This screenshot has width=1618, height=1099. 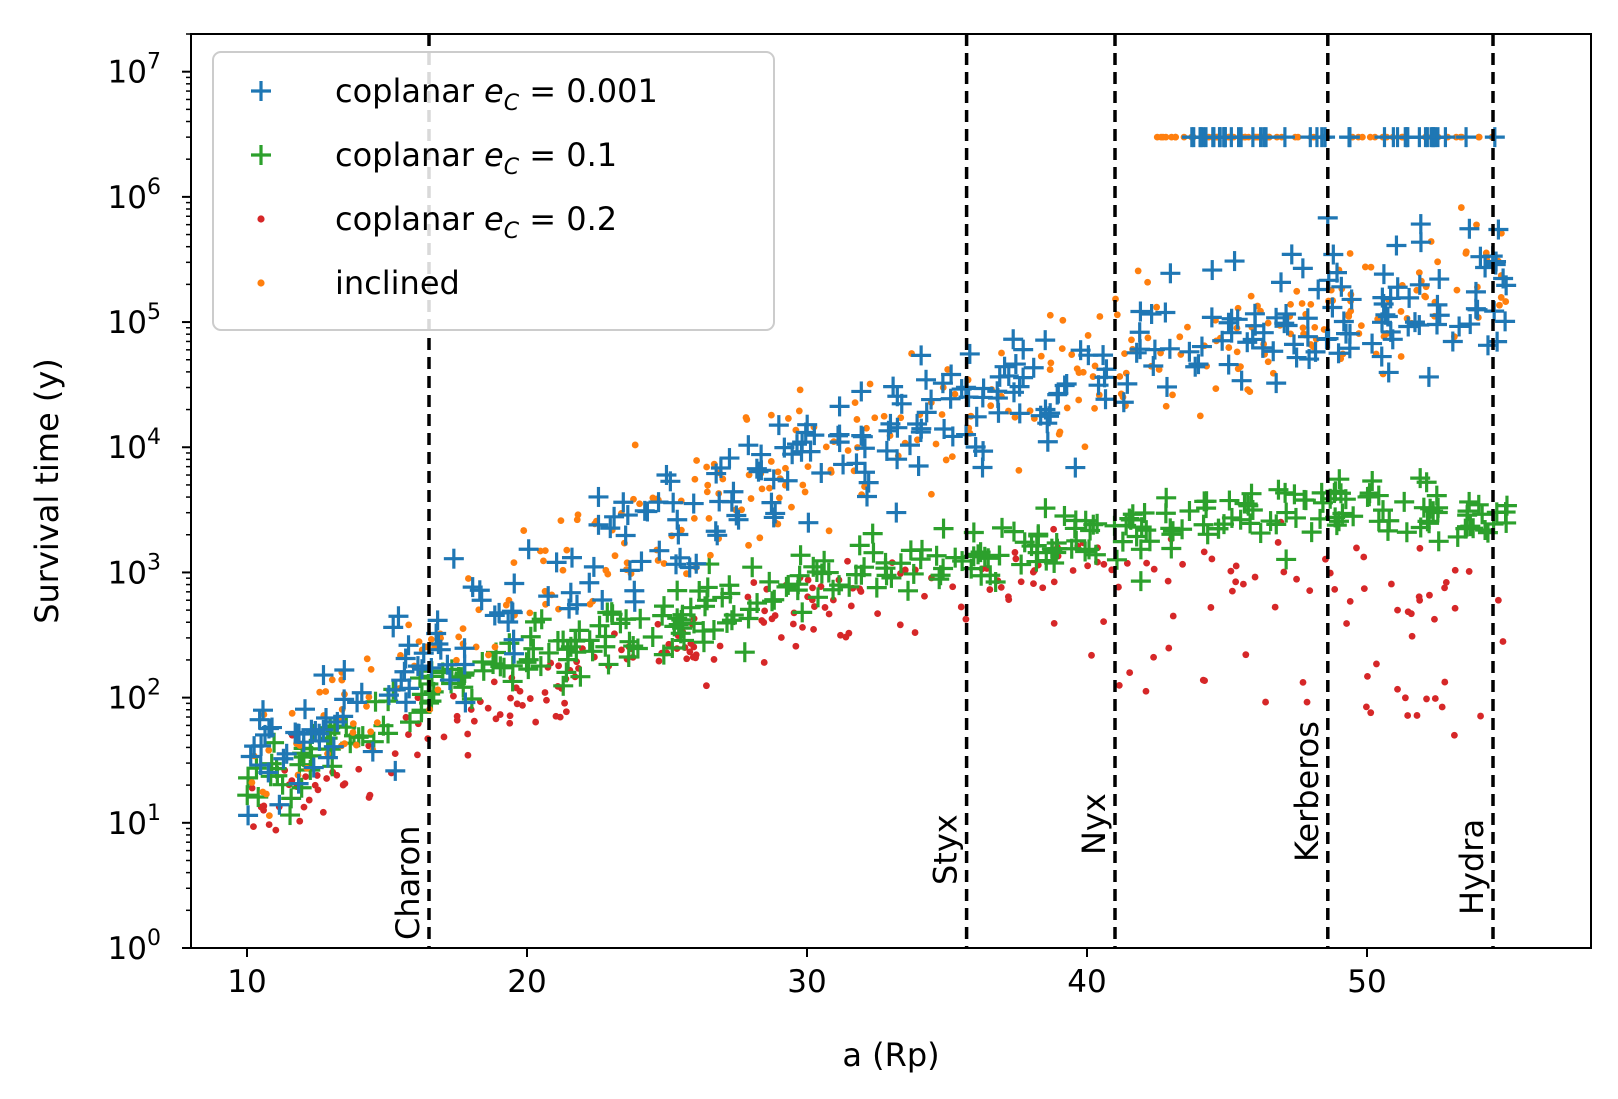 What do you see at coordinates (1307, 791) in the screenshot?
I see `moon-label-kerberos: Kerberos` at bounding box center [1307, 791].